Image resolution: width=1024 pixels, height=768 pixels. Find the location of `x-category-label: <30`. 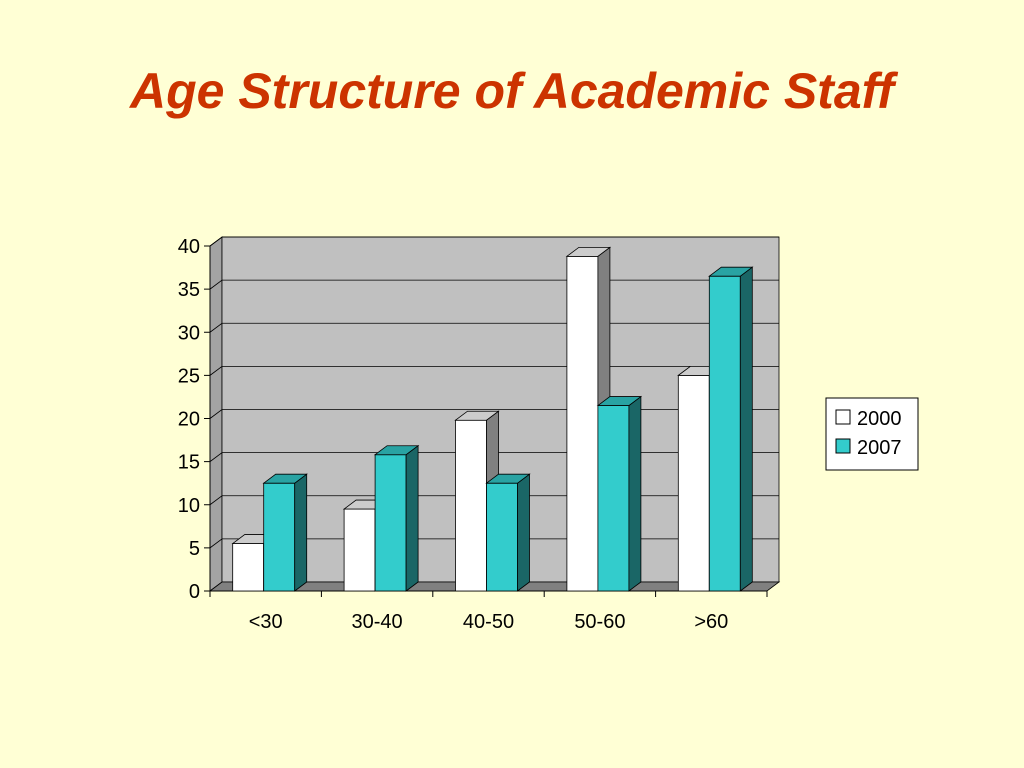

x-category-label: <30 is located at coordinates (266, 622).